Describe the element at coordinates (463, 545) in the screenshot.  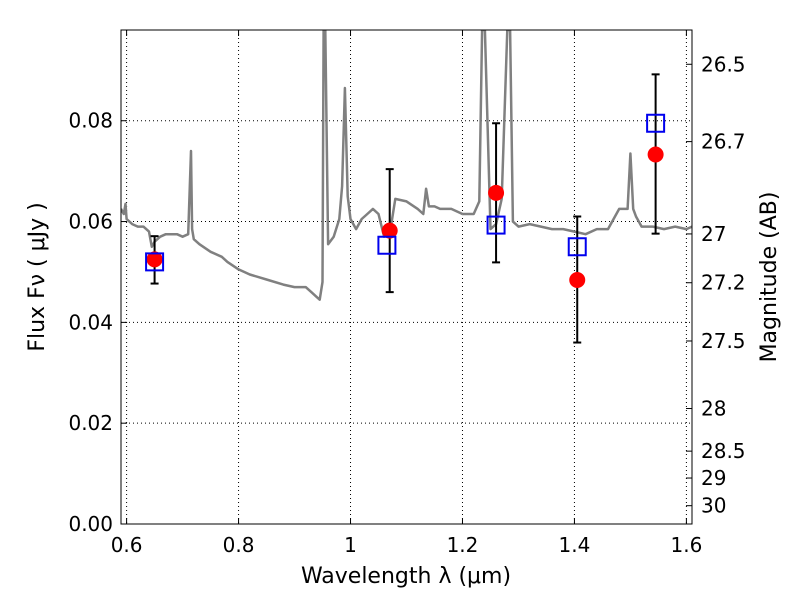
I see `x-tick-label: 1.2` at that location.